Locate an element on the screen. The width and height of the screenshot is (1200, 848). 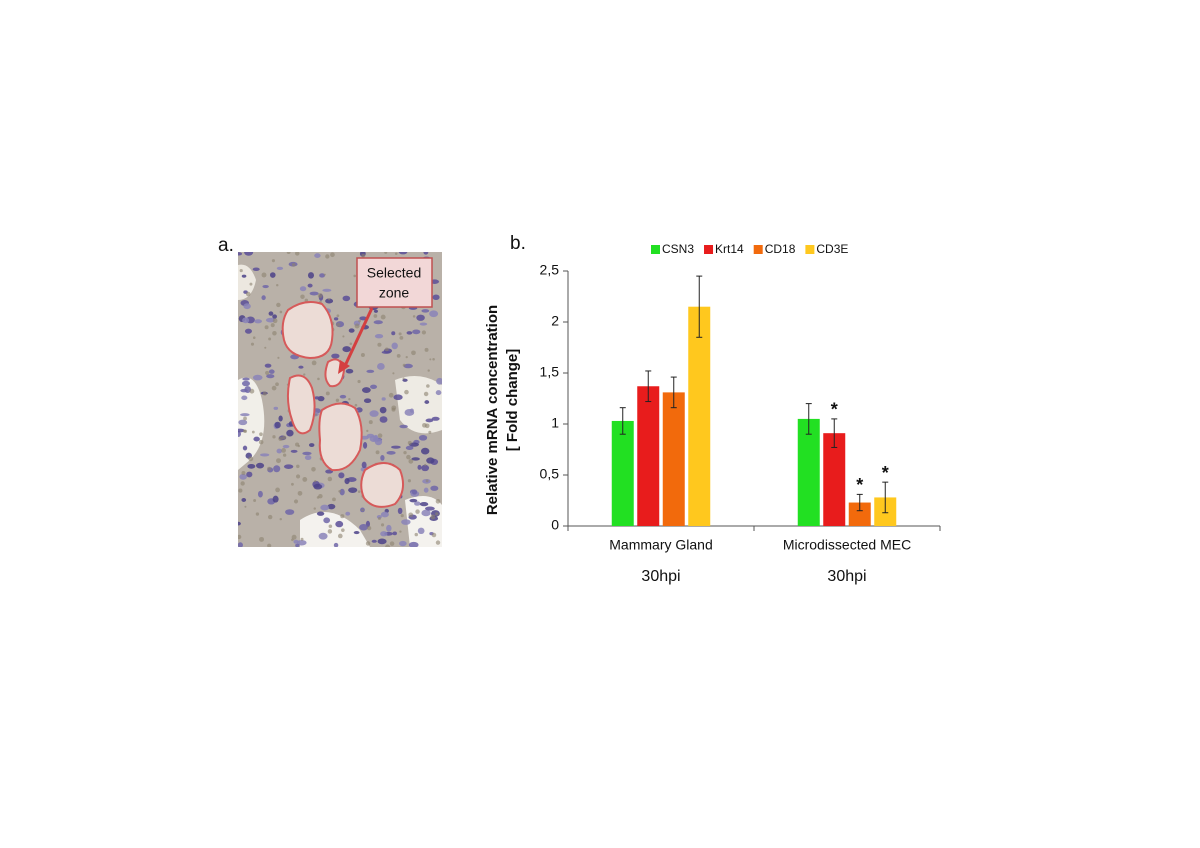
selected-regions is located at coordinates (343, 404).